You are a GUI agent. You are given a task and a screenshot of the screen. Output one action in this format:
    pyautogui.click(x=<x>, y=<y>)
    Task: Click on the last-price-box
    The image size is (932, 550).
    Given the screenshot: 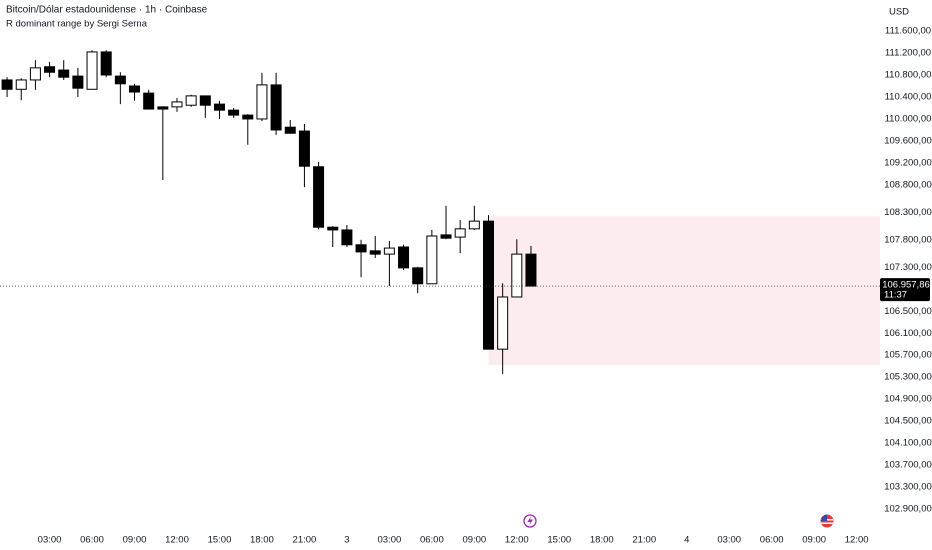 What is the action you would take?
    pyautogui.click(x=905, y=290)
    